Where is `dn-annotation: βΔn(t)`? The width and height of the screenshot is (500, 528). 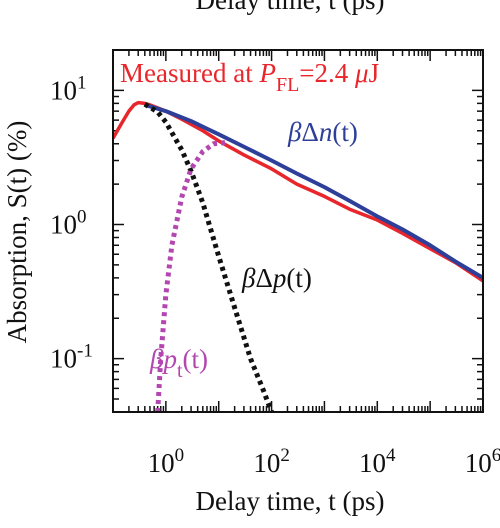
dn-annotation: βΔn(t) is located at coordinates (322, 132).